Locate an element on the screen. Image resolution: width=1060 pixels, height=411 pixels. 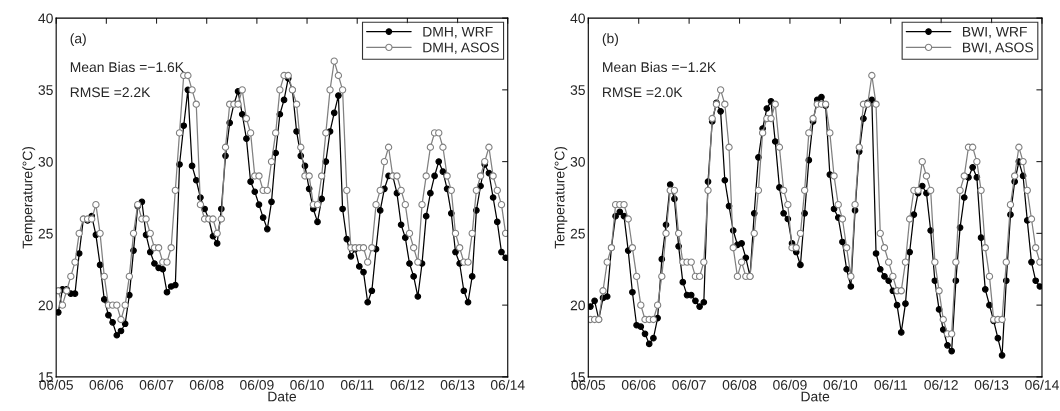
legend-label: DMH, ASOS is located at coordinates (461, 48).